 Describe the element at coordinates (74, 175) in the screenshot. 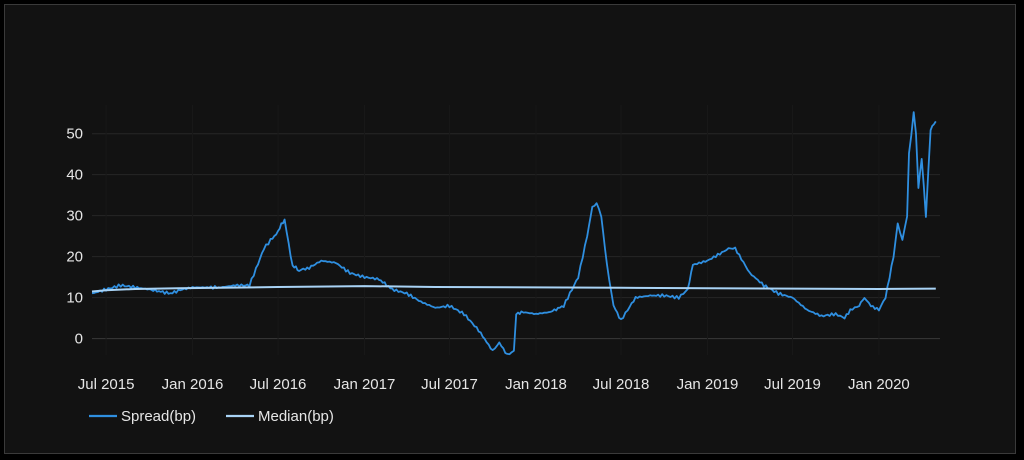

I see `y-tick-label: 40` at that location.